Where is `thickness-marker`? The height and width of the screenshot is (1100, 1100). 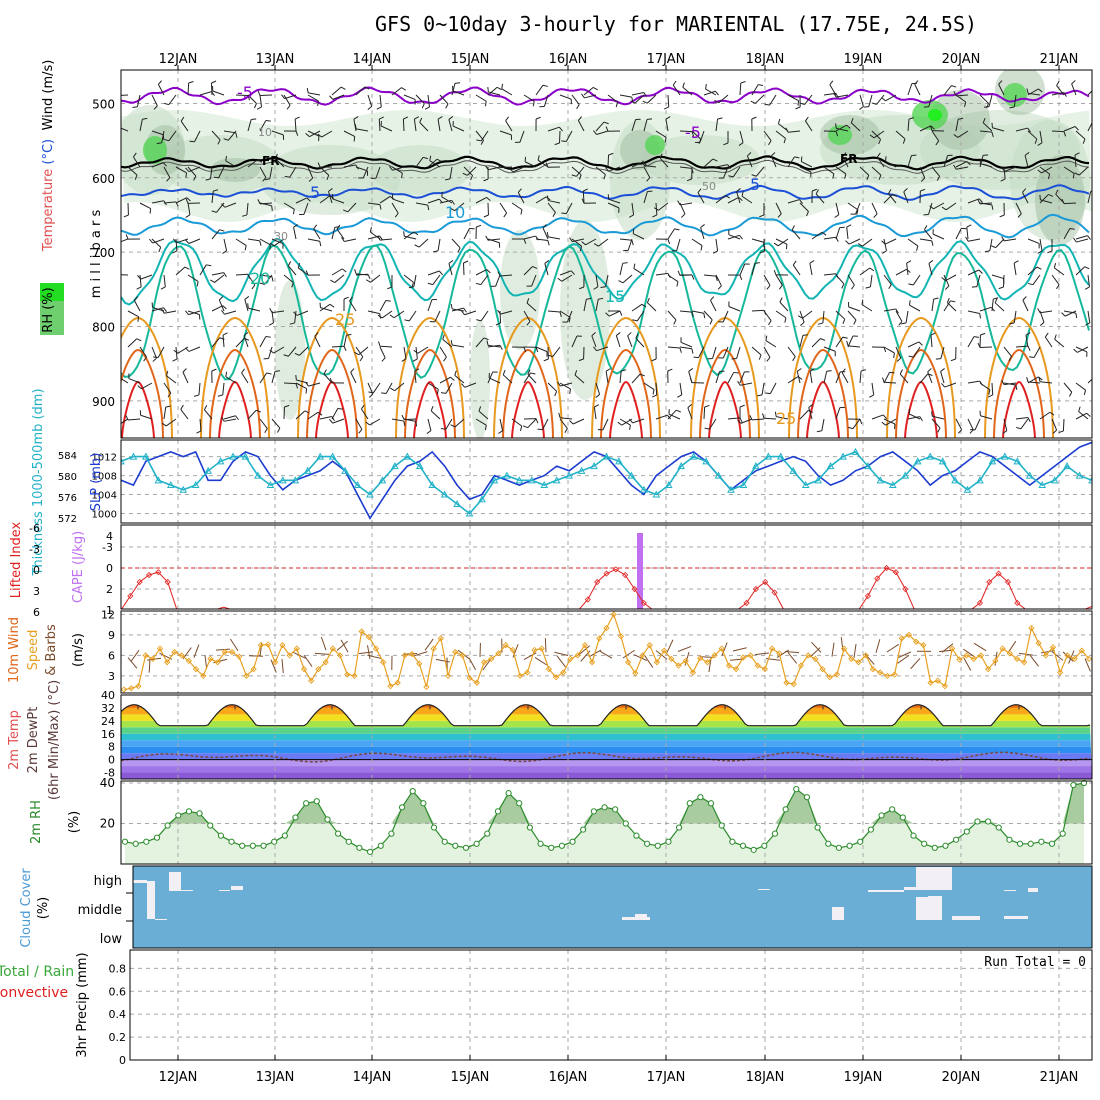
thickness-marker is located at coordinates (282, 480).